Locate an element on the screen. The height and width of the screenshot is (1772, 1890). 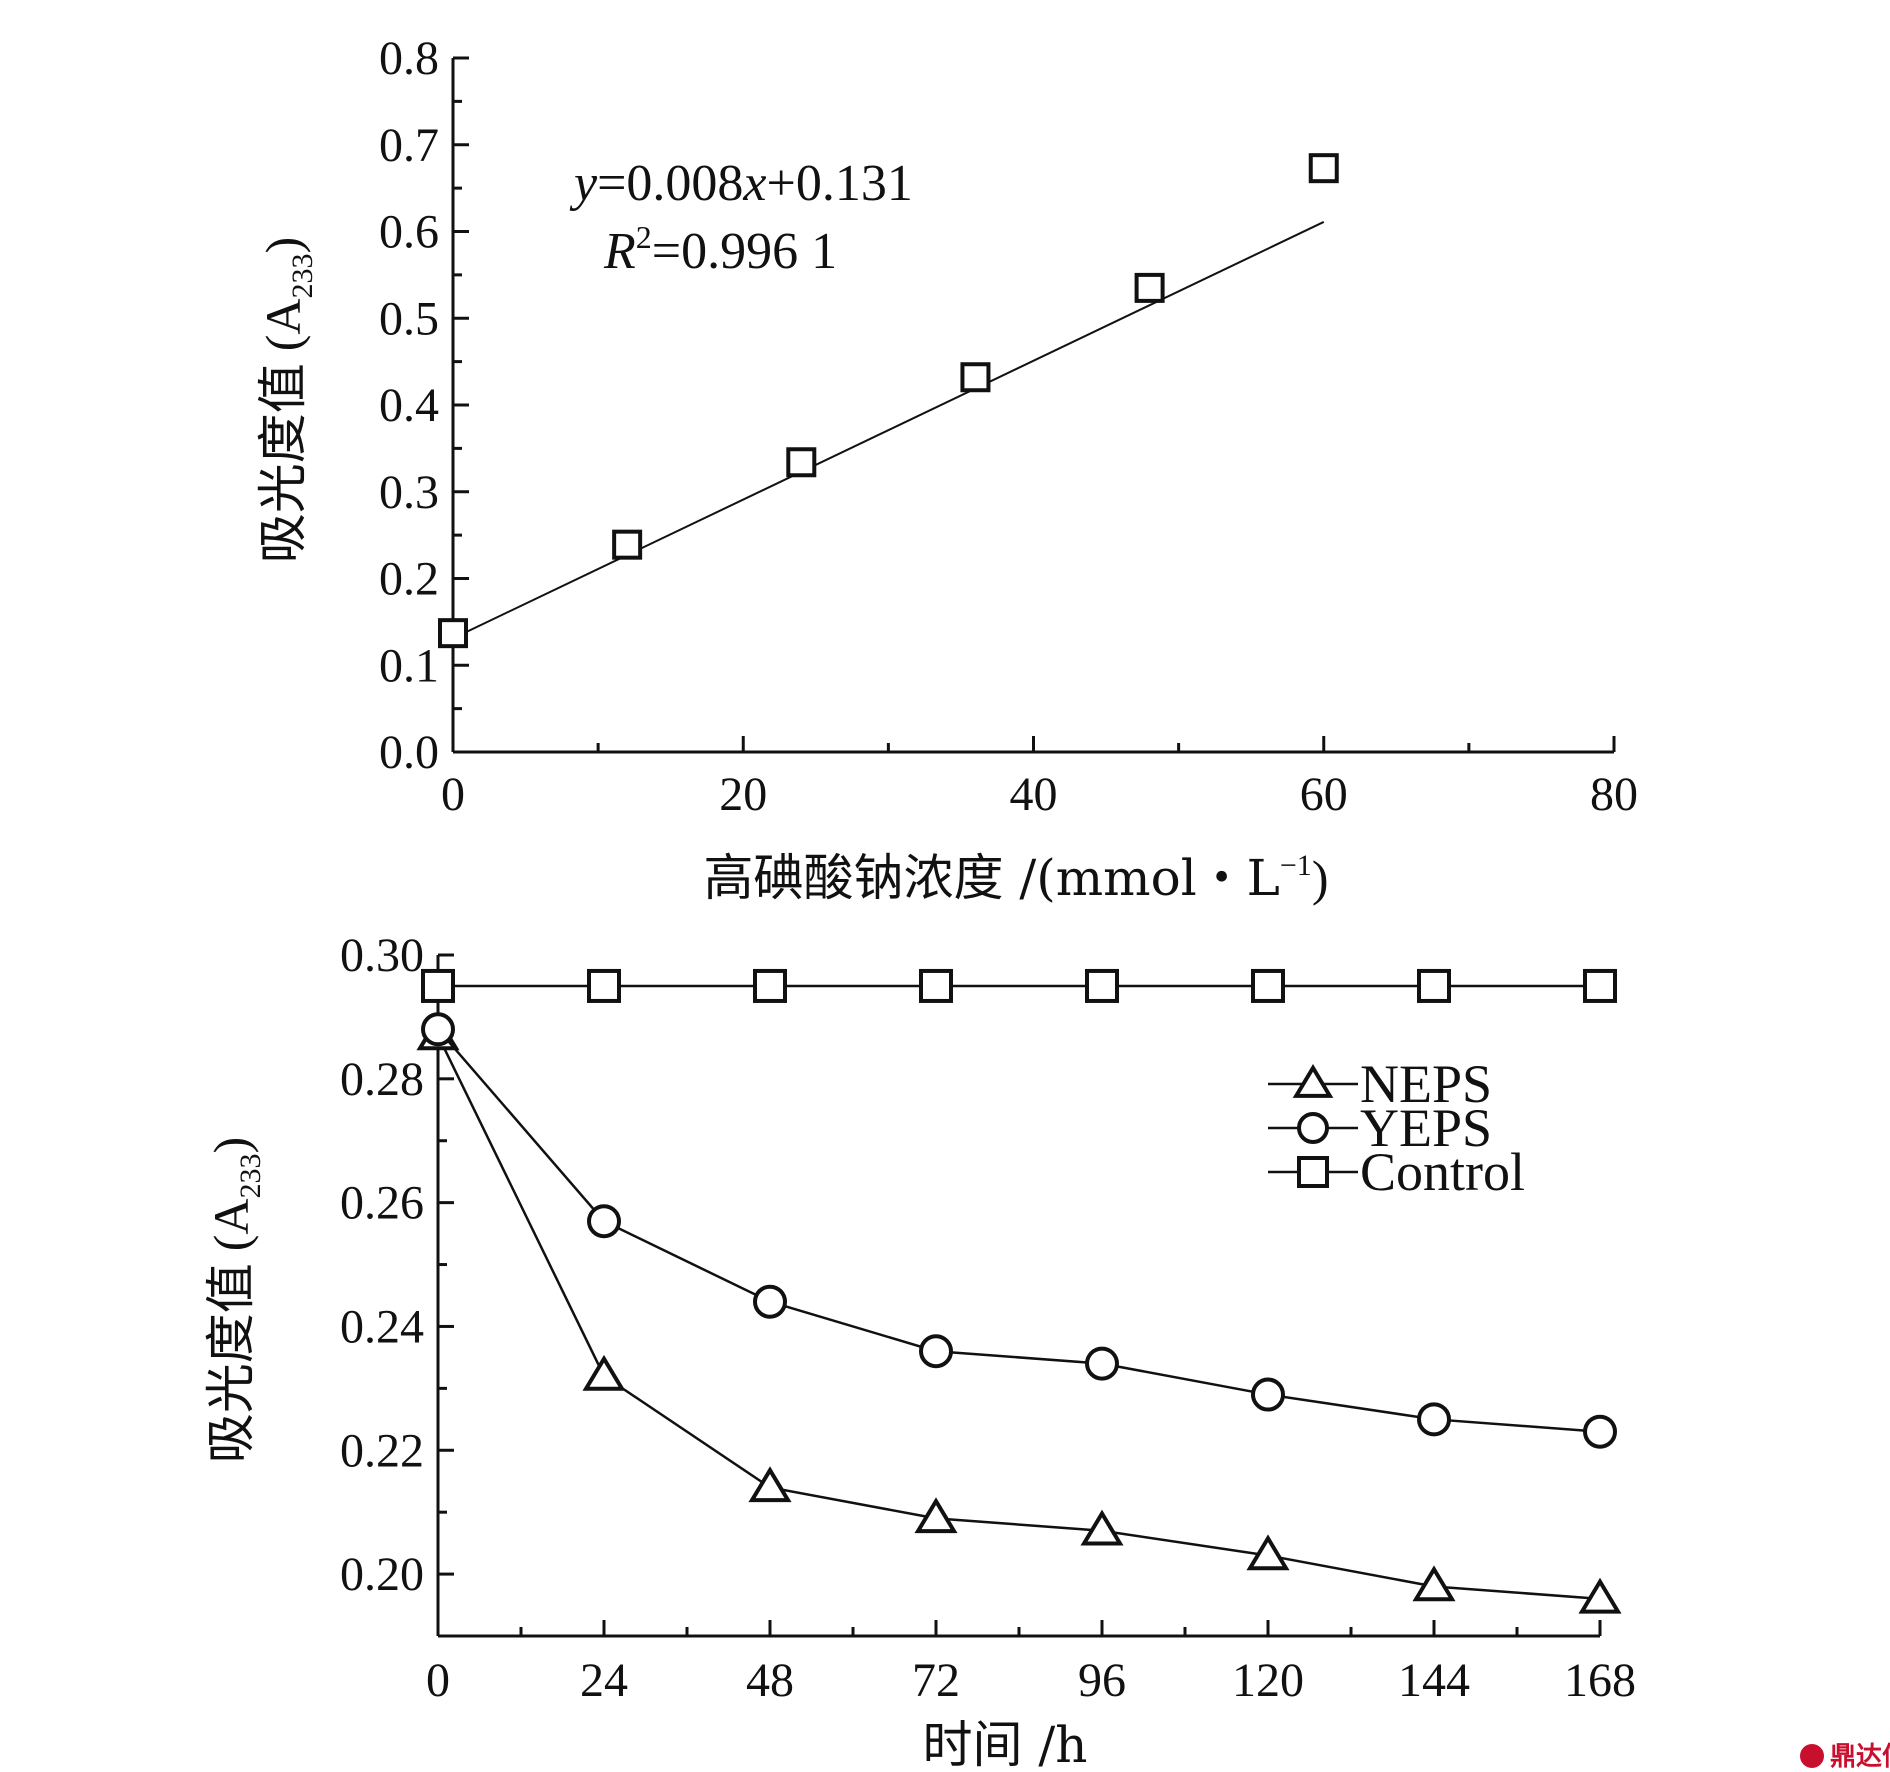
y-tick-label: 0.26 is located at coordinates (382, 1203).